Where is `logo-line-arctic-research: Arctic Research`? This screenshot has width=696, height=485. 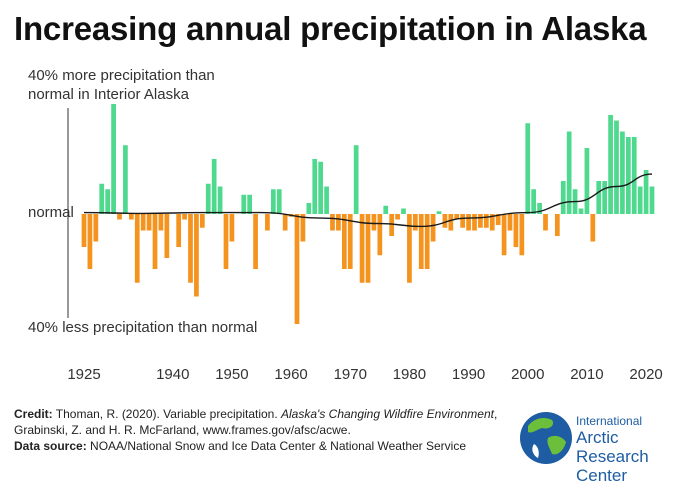
logo-line-arctic-research: Arctic Research is located at coordinates (612, 447).